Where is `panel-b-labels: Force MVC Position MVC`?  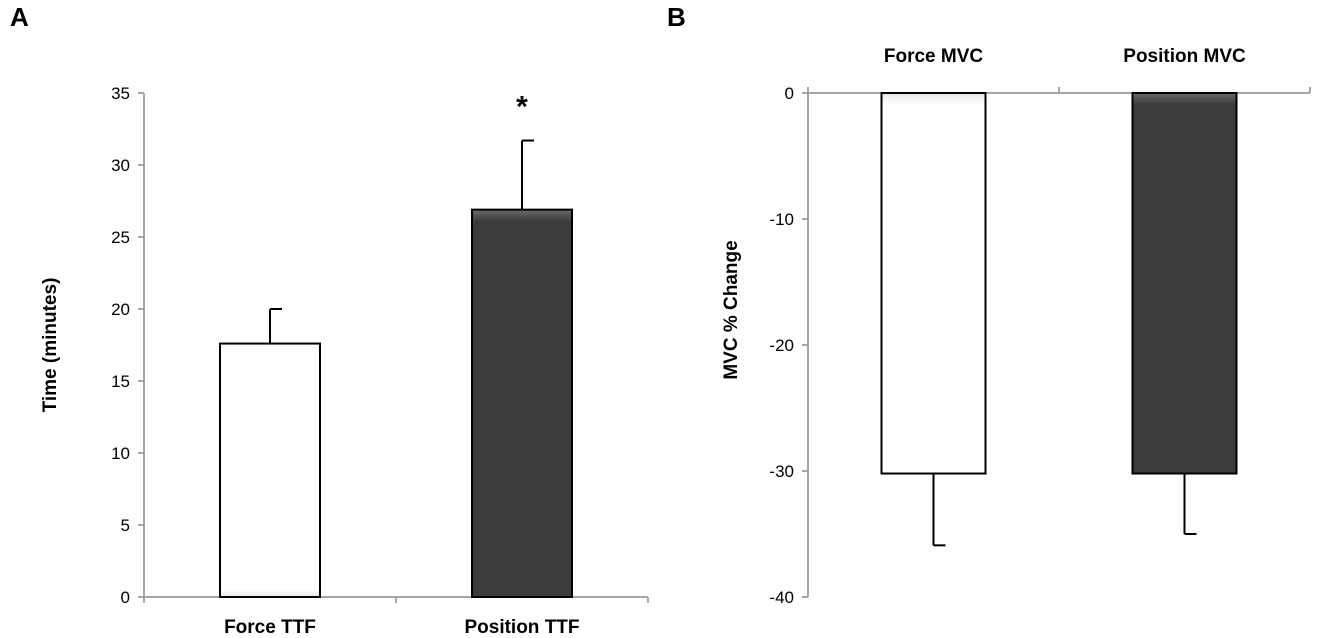 panel-b-labels: Force MVC Position MVC is located at coordinates (1065, 56).